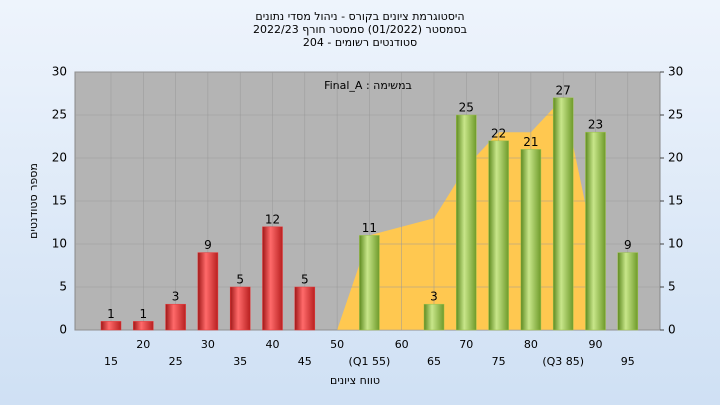  What do you see at coordinates (499, 361) in the screenshot?
I see `x-tick-label: 75` at bounding box center [499, 361].